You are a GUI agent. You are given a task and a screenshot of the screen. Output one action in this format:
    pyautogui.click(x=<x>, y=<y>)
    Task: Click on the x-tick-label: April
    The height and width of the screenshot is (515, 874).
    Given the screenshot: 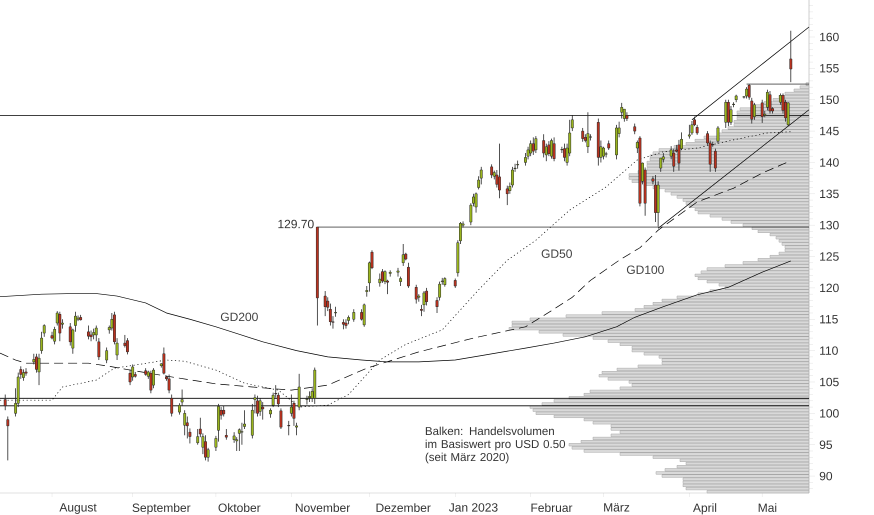 What is the action you would take?
    pyautogui.click(x=704, y=508)
    